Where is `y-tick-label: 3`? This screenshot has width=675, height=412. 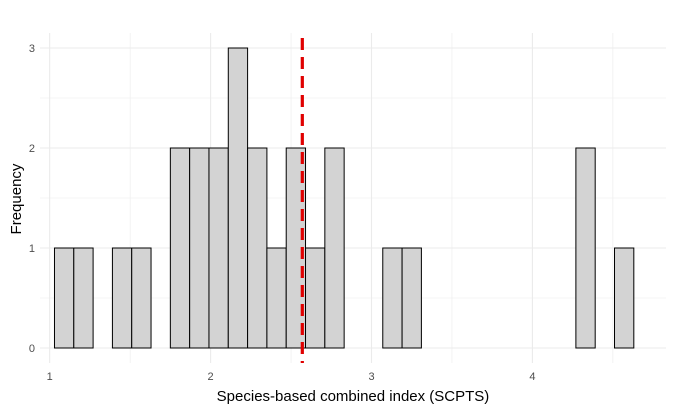 y-tick-label: 3 is located at coordinates (32, 49).